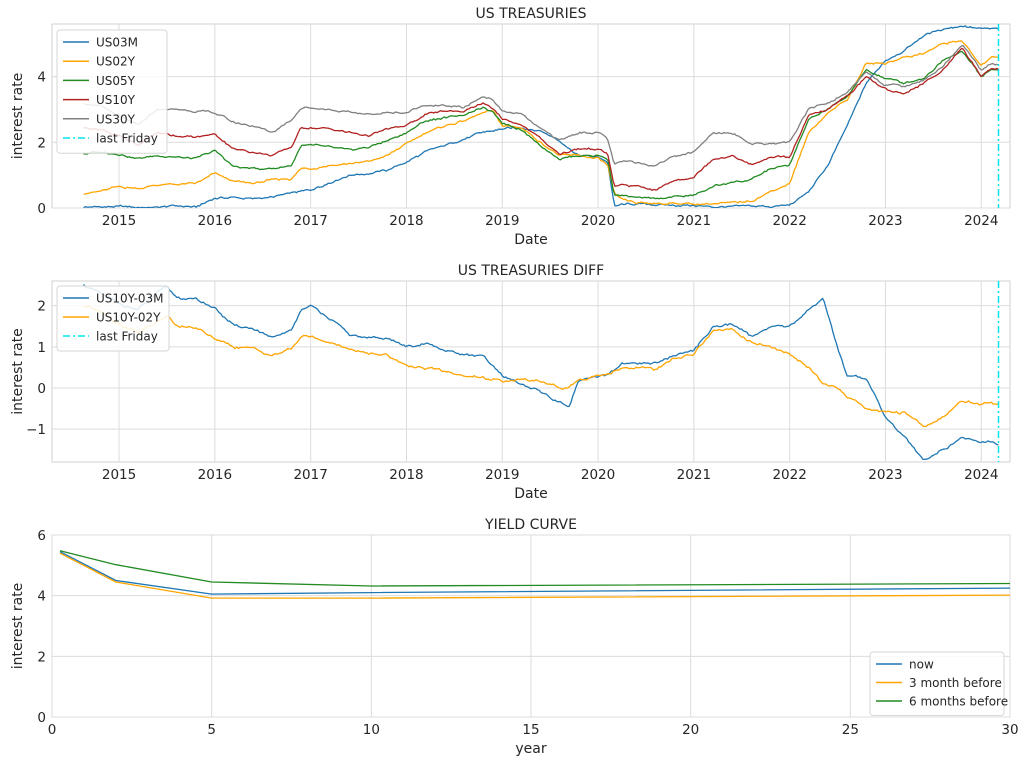 Image resolution: width=1024 pixels, height=766 pixels. Describe the element at coordinates (690, 730) in the screenshot. I see `x-tick-label: 20` at that location.